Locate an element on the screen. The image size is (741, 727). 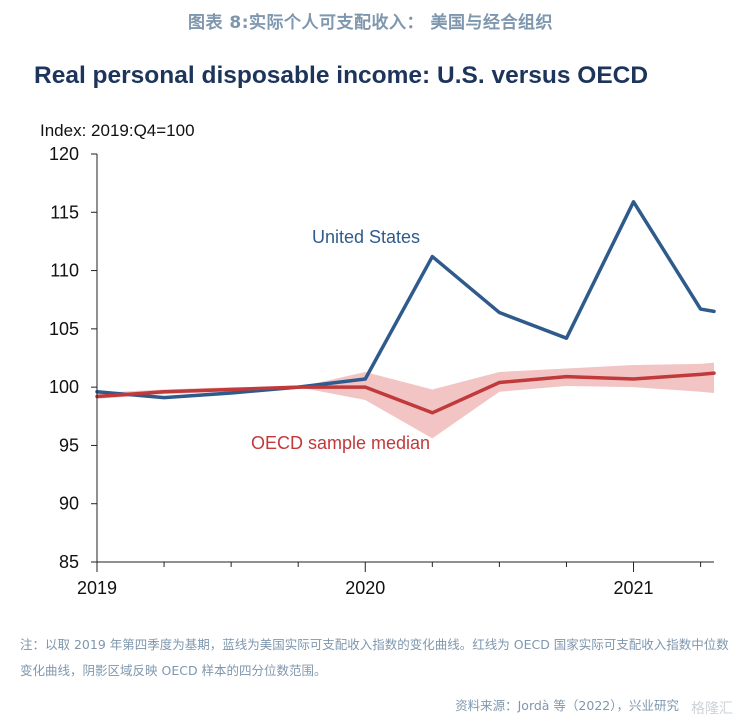
y-tick-label: 95 is located at coordinates (69, 445).